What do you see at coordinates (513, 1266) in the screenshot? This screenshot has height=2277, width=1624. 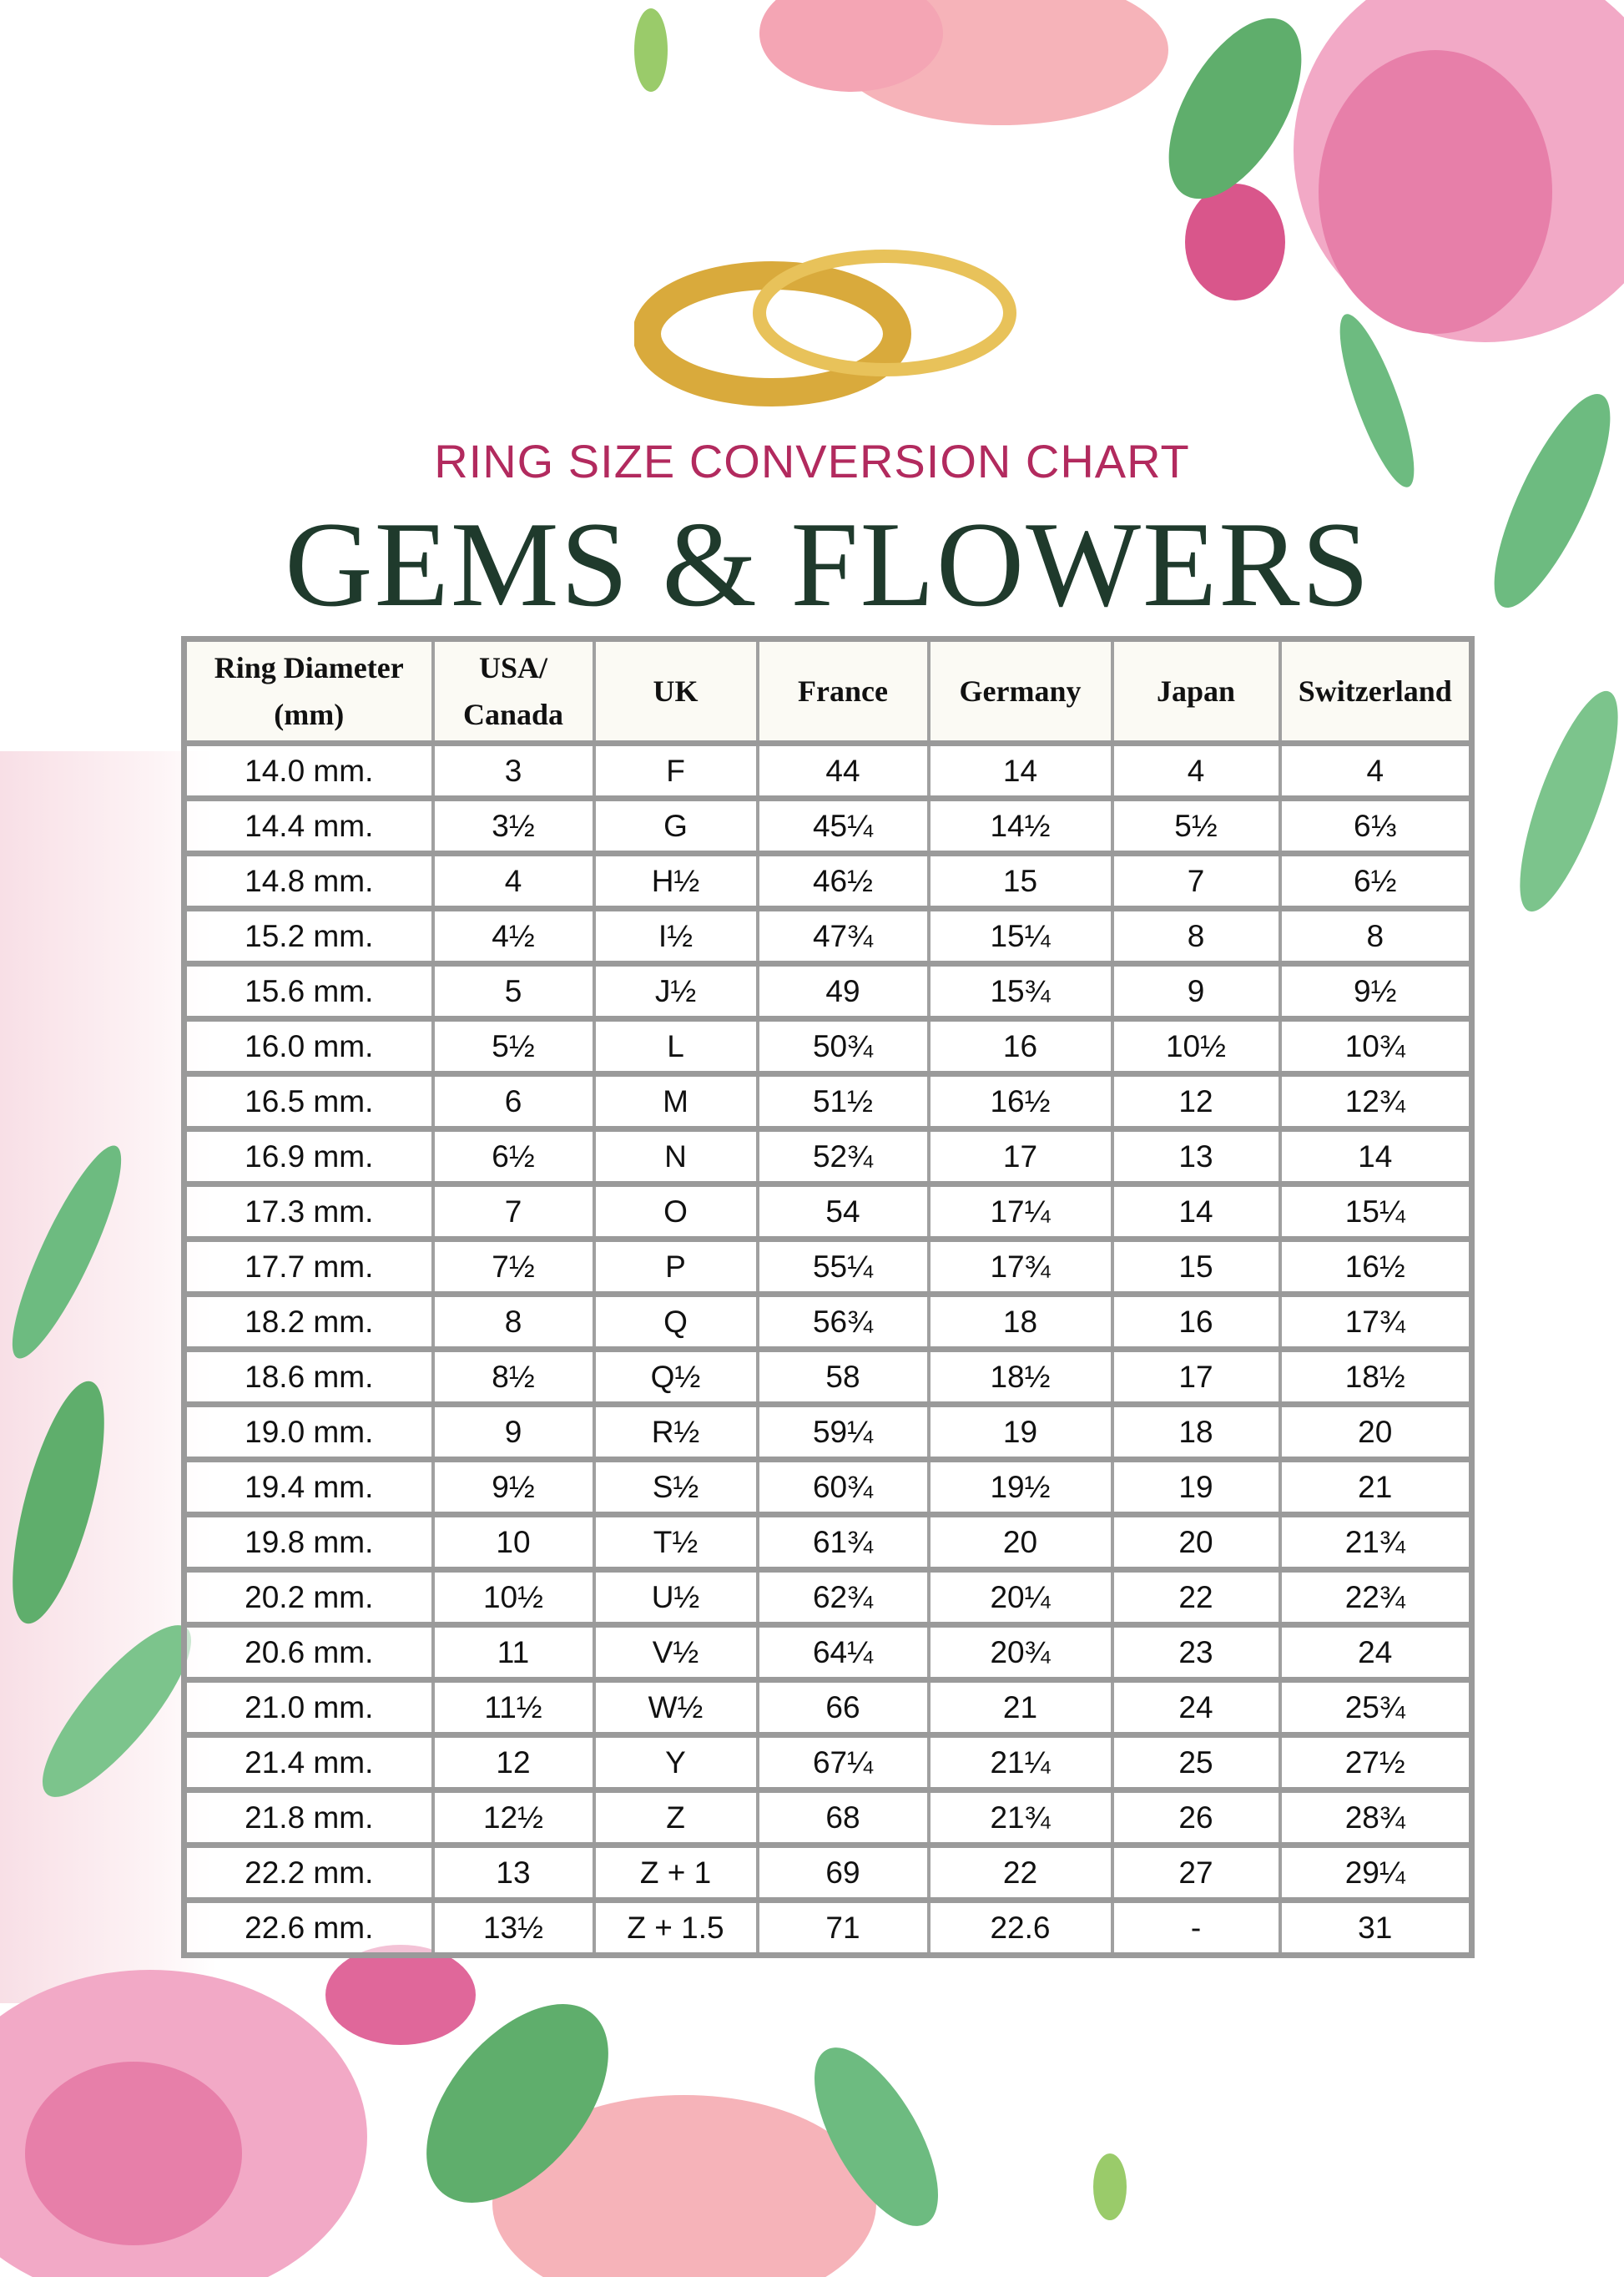 I see `cell-usa: 7½` at bounding box center [513, 1266].